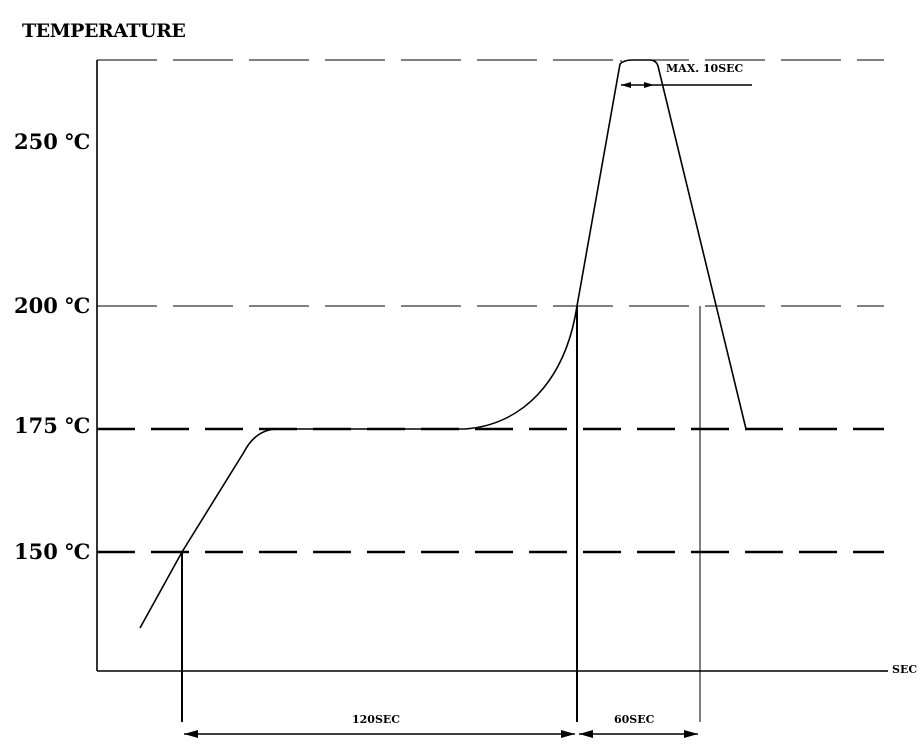  What do you see at coordinates (568, 734) in the screenshot?
I see `preheat-dimension-arrow-right` at bounding box center [568, 734].